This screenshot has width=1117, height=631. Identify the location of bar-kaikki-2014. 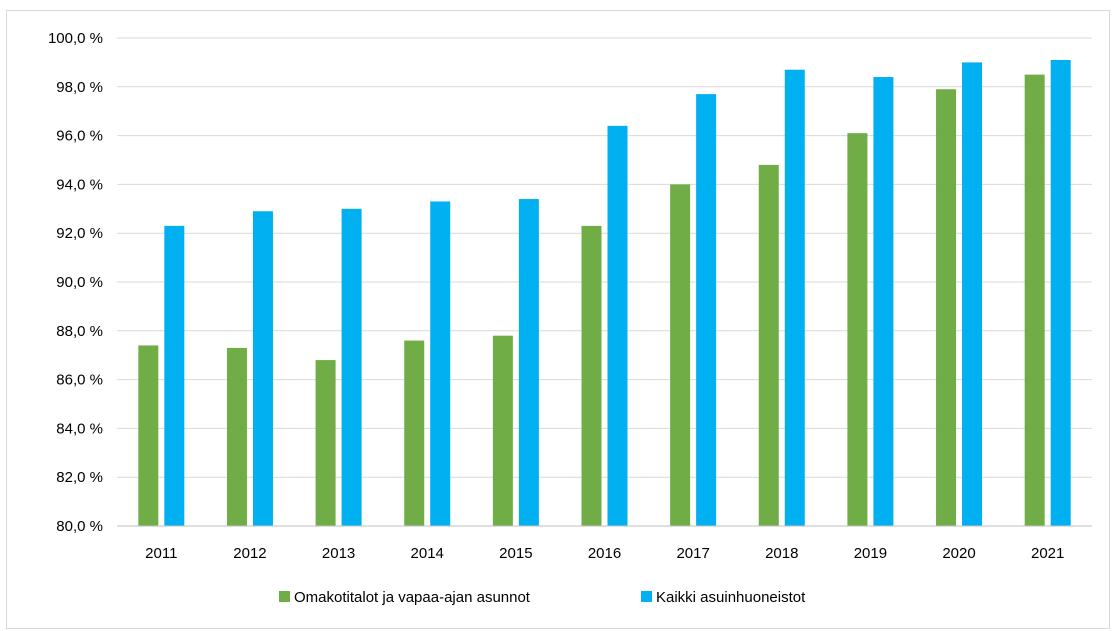
(440, 363).